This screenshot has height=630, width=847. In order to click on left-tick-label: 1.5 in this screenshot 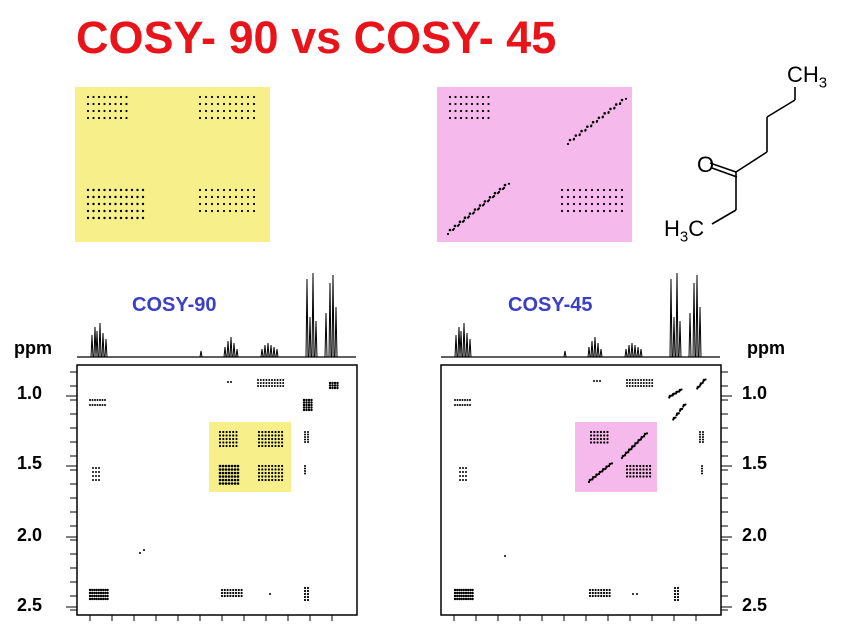, I will do `click(30, 463)`.